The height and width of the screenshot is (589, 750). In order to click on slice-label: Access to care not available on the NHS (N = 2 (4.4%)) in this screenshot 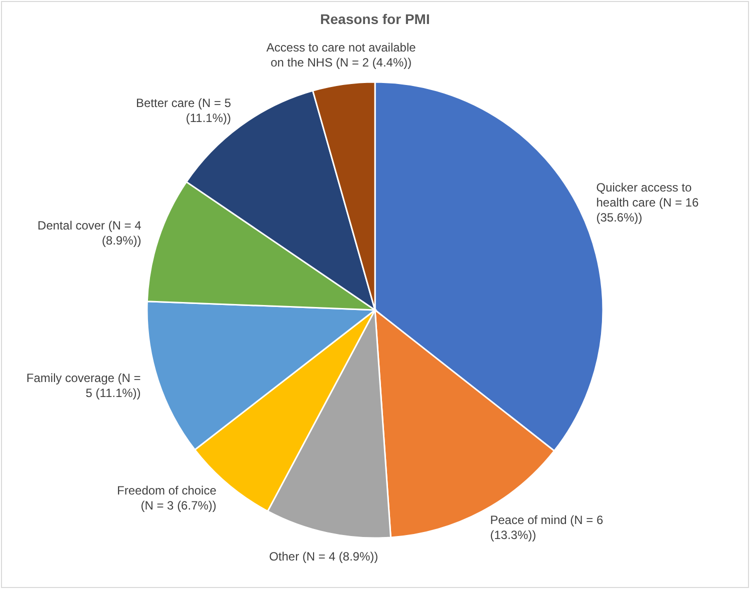, I will do `click(341, 55)`.